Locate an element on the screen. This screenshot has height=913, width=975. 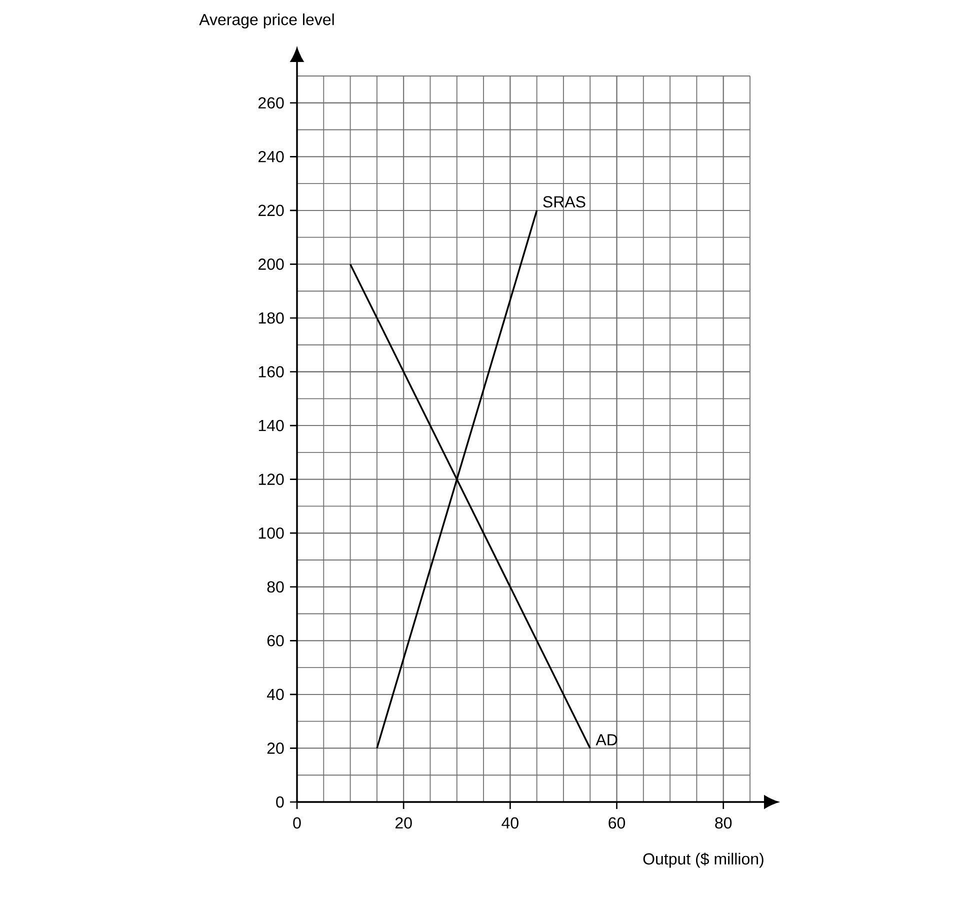
y-tick-label: 20 is located at coordinates (275, 748).